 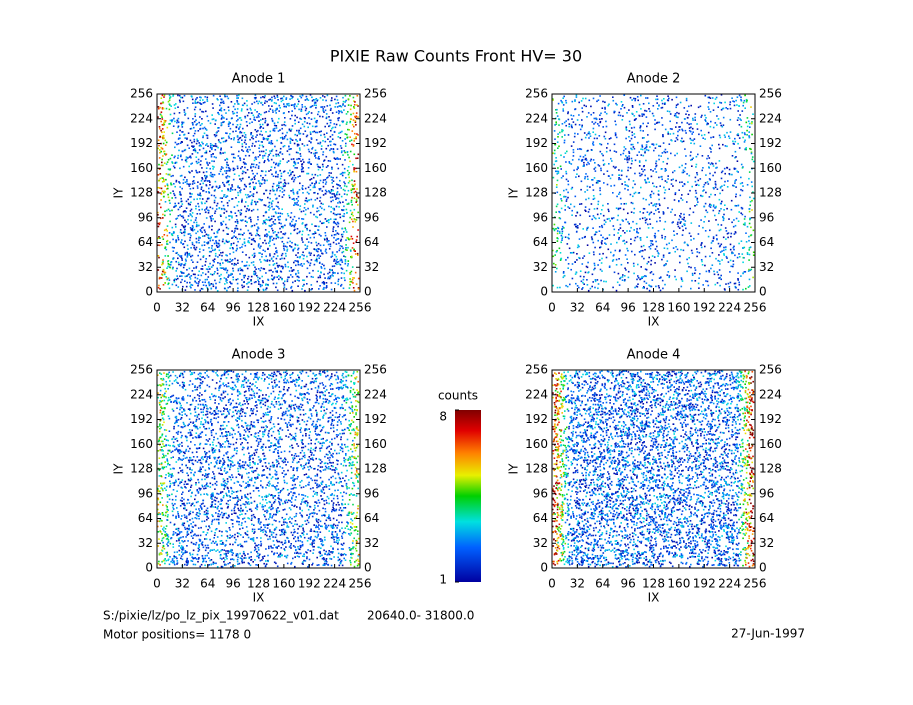 I want to click on y-tick-label: 256, so click(x=141, y=94).